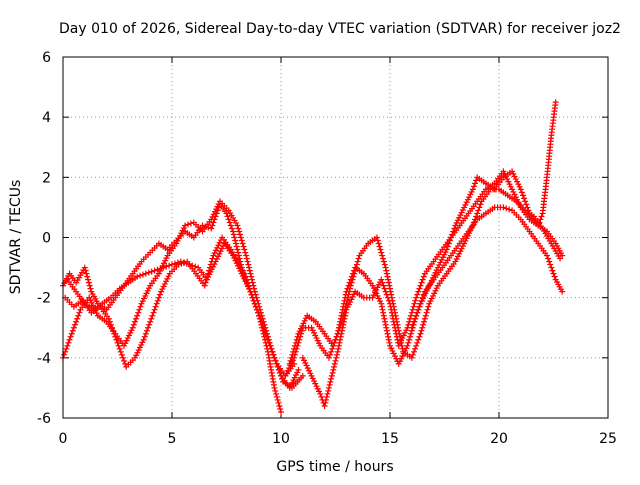 The image size is (640, 485). I want to click on y-tick-label: 4, so click(46, 118).